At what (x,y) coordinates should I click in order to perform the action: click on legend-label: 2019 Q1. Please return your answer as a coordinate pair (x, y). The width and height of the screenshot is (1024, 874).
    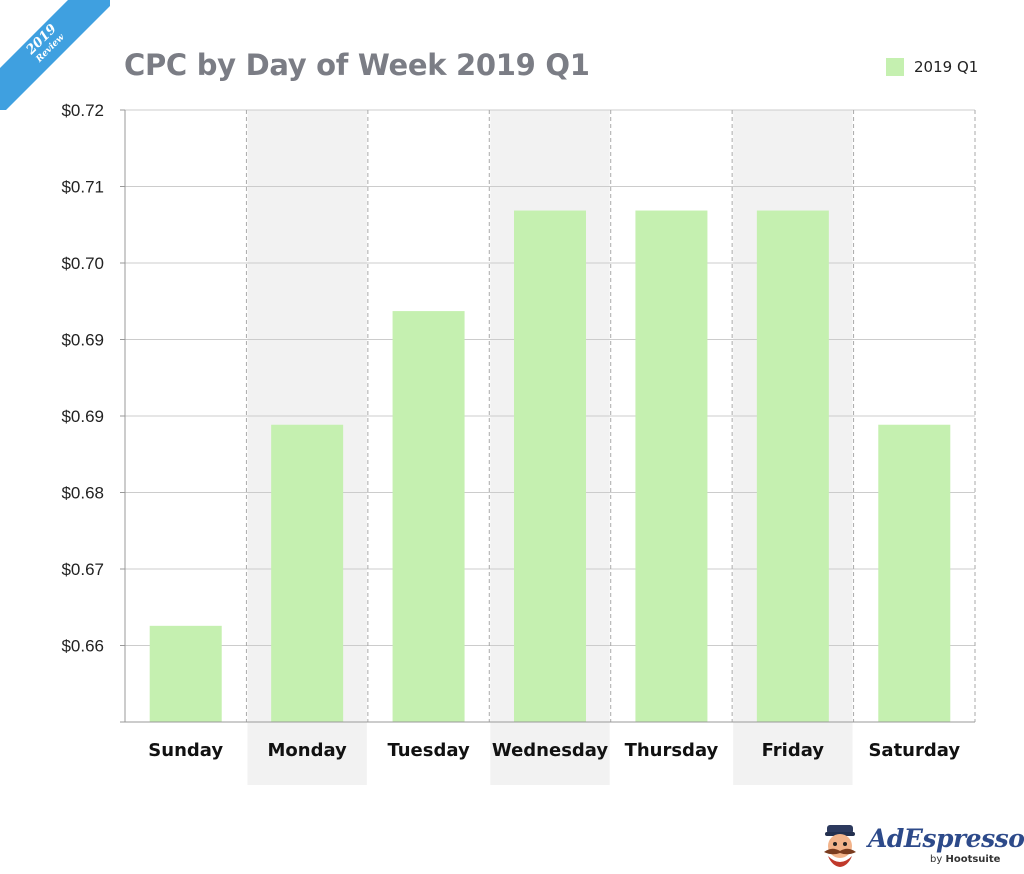
    Looking at the image, I should click on (946, 67).